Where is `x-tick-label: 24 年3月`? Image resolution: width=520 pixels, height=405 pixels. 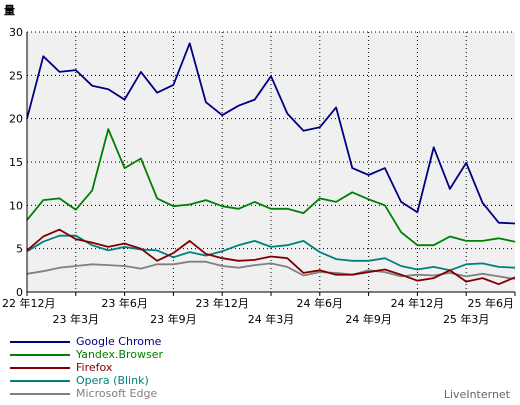
x-tick-label: 24 年3月 is located at coordinates (271, 319).